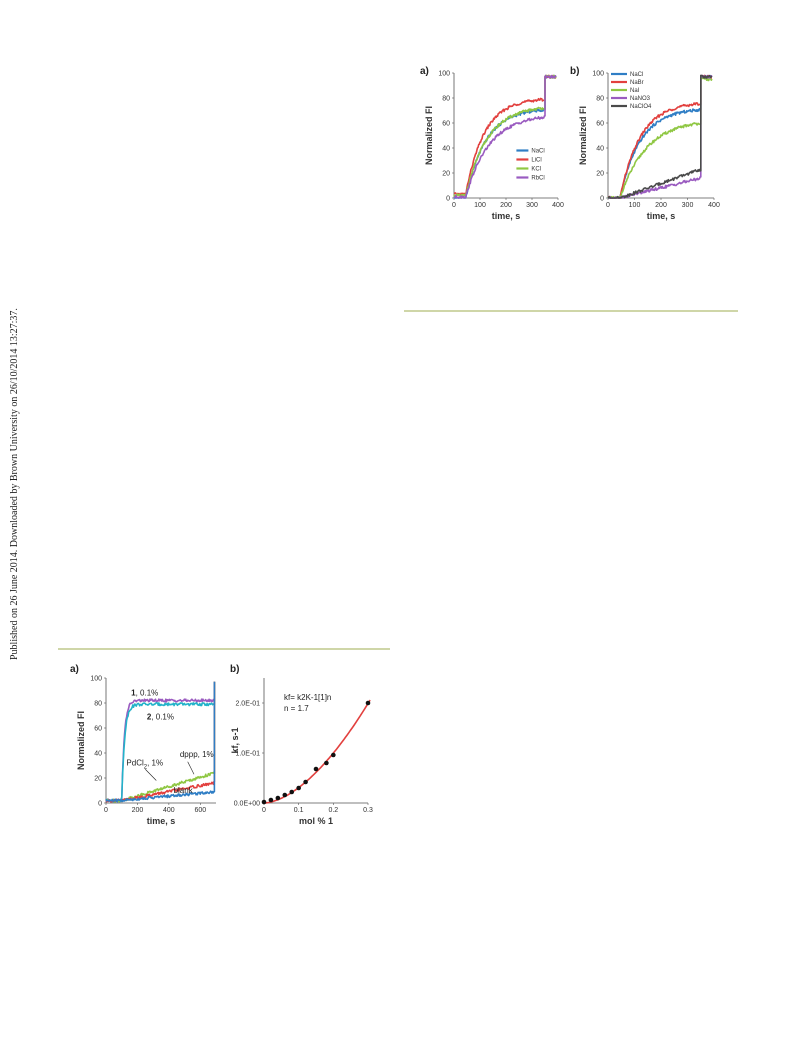 The width and height of the screenshot is (793, 1039). I want to click on legend-label: RbCl, so click(537, 179).